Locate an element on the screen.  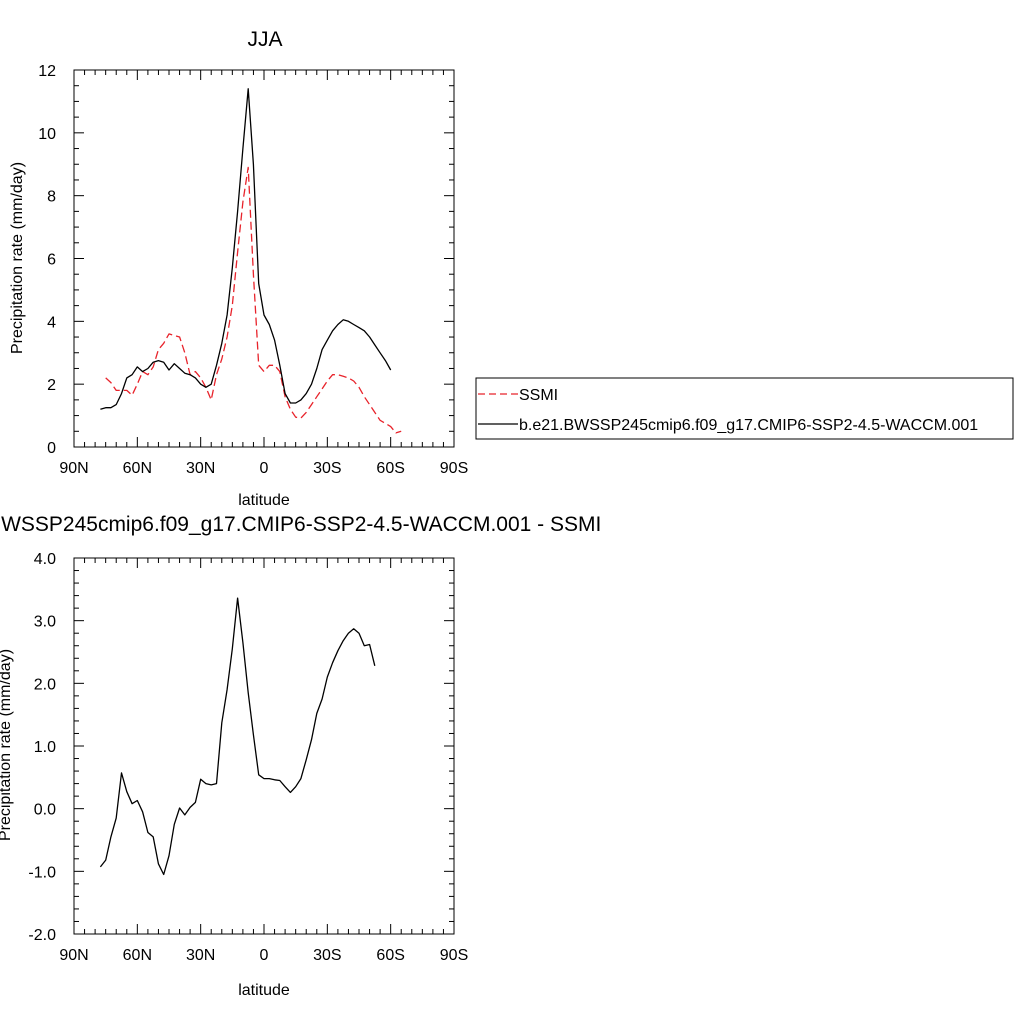
y-tick-label: 0.0 is located at coordinates (45, 810).